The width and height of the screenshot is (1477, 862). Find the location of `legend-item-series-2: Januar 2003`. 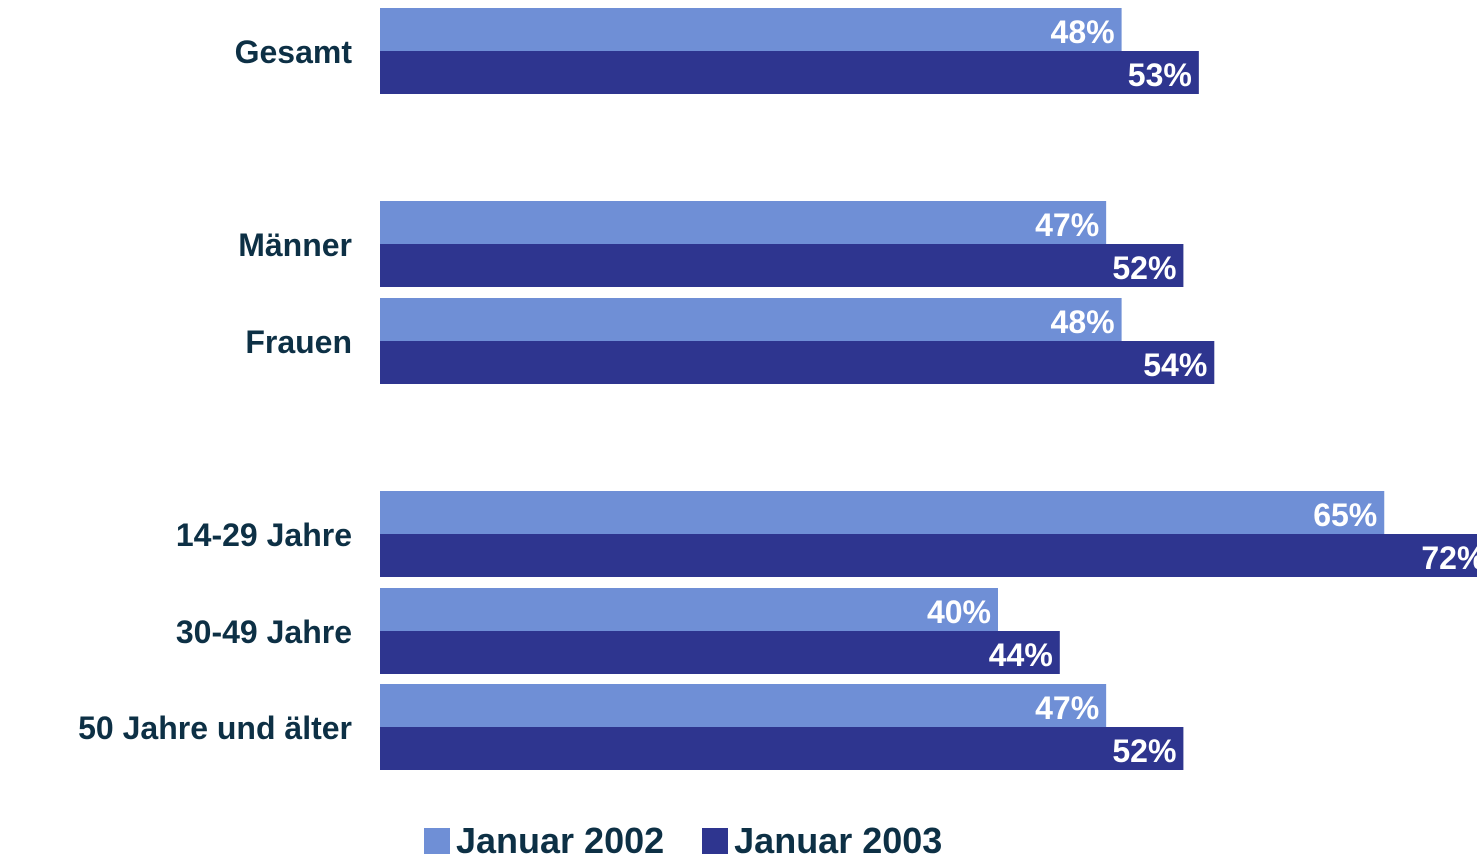

legend-item-series-2: Januar 2003 is located at coordinates (822, 841).